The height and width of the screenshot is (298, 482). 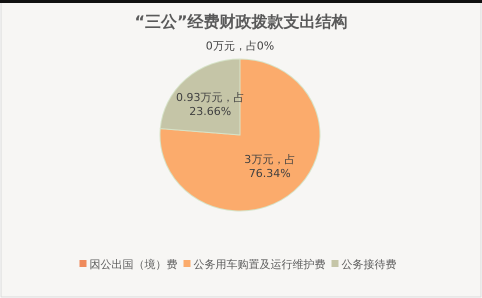 I want to click on text: 0万元，占0%, so click(x=240, y=46).